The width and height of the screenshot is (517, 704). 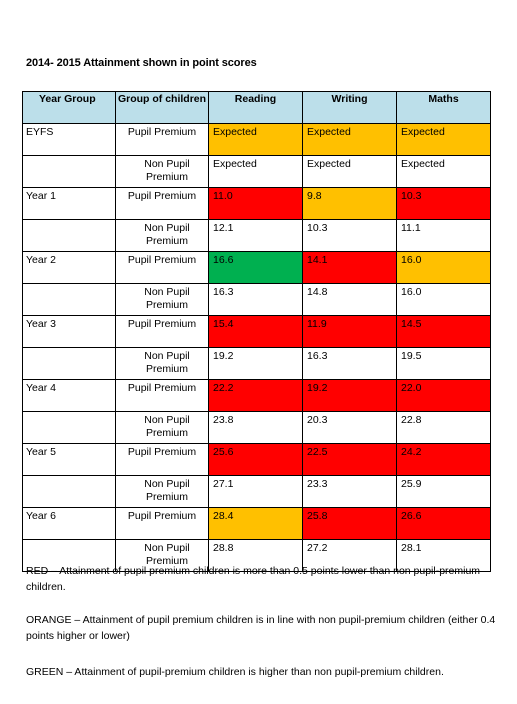 I want to click on table-row: Non Pupil Premium 16.3 14.8 16.0, so click(x=256, y=299).